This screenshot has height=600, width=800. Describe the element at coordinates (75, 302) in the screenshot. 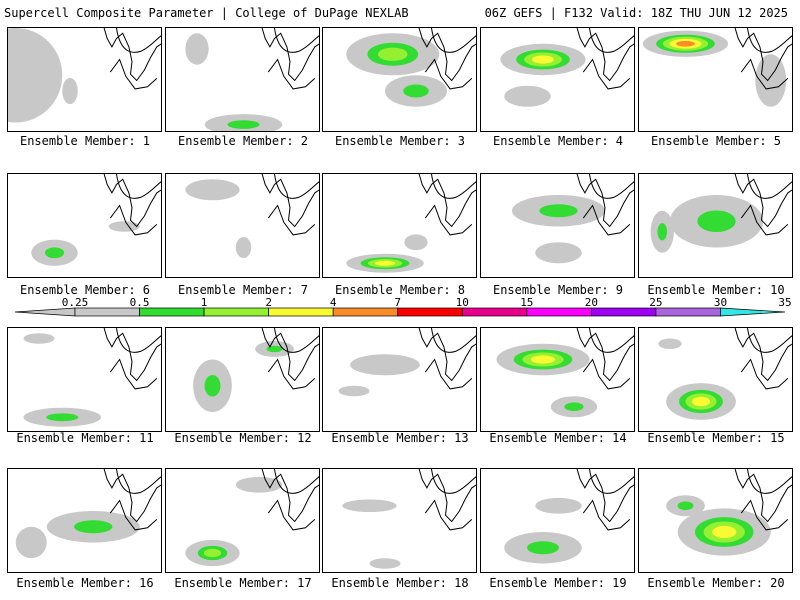

I see `colorbar-tick-label: 0.25` at that location.